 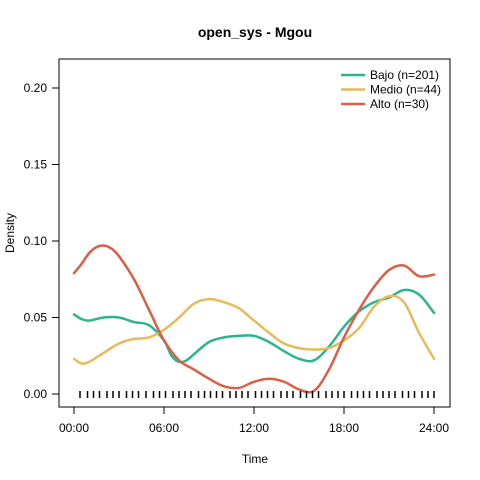 What do you see at coordinates (164, 428) in the screenshot?
I see `x-tick-label: 06:00` at bounding box center [164, 428].